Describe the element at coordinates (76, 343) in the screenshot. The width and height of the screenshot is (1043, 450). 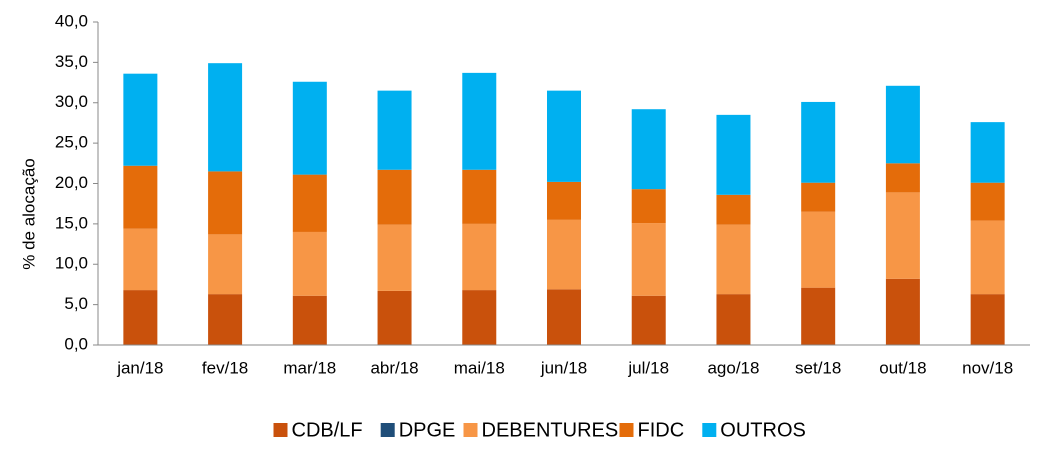
I see `y-tick-label: 0,0` at that location.